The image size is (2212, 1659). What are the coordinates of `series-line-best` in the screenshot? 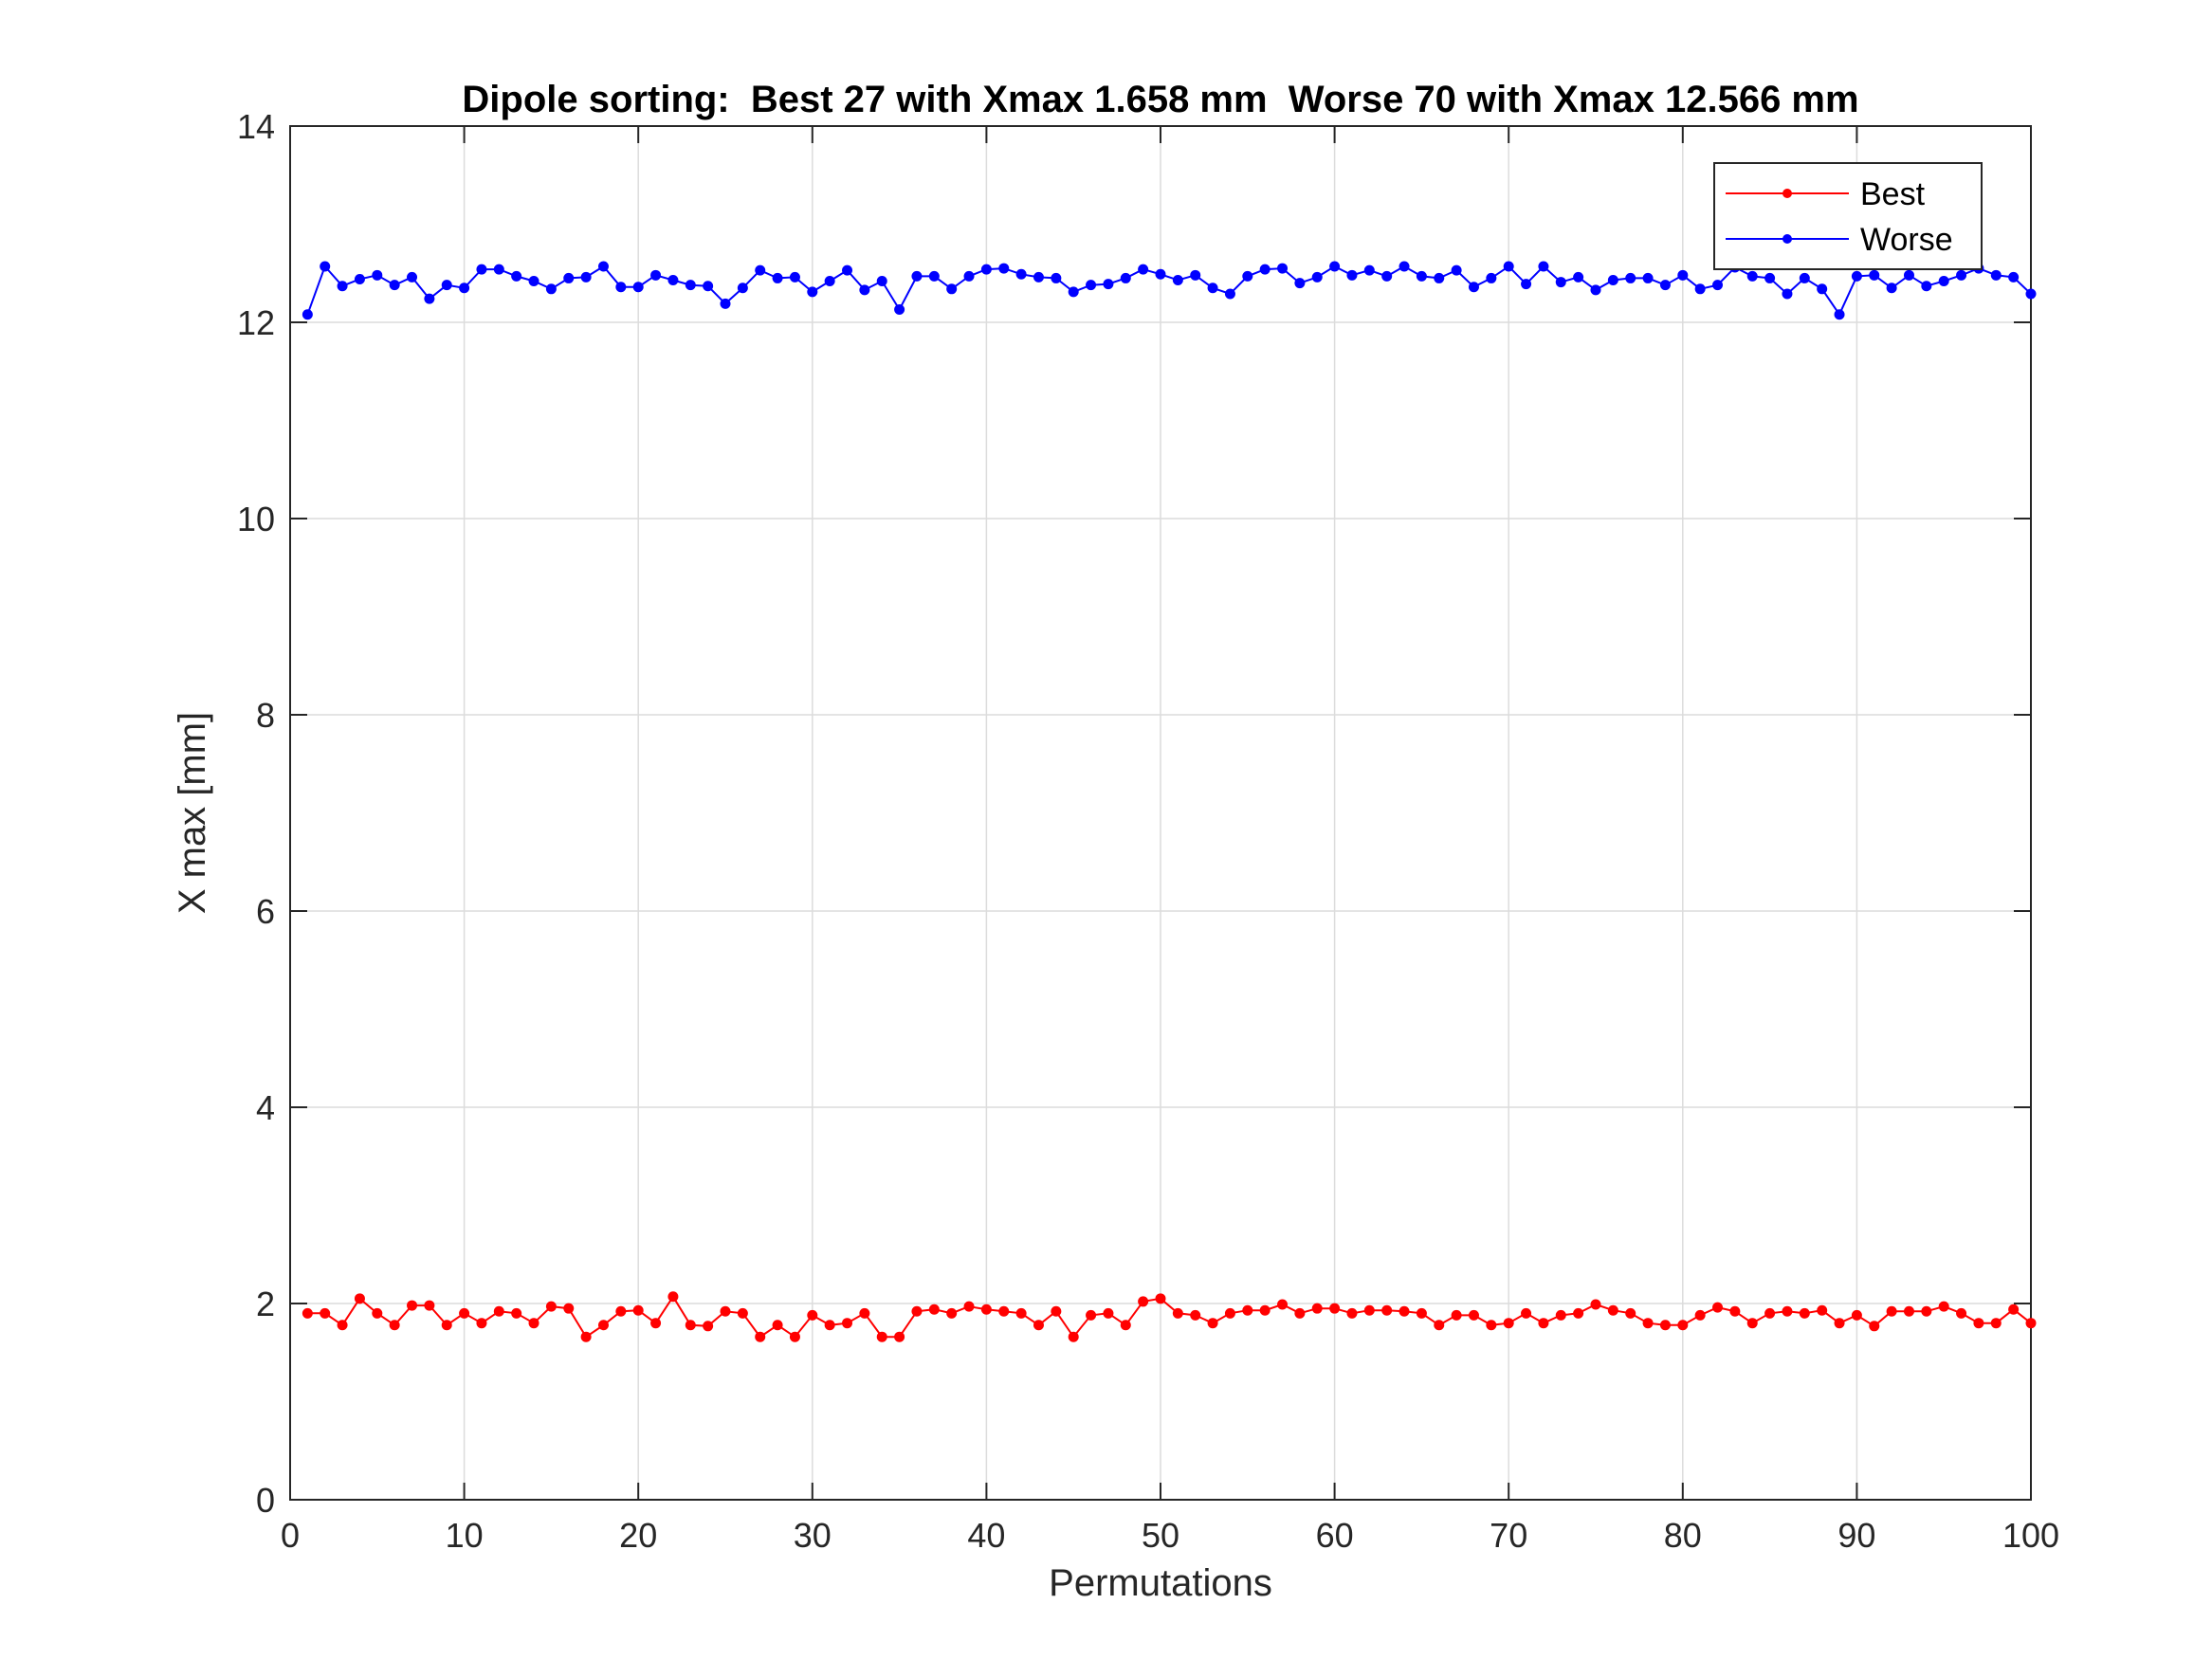 It's located at (1169, 1316).